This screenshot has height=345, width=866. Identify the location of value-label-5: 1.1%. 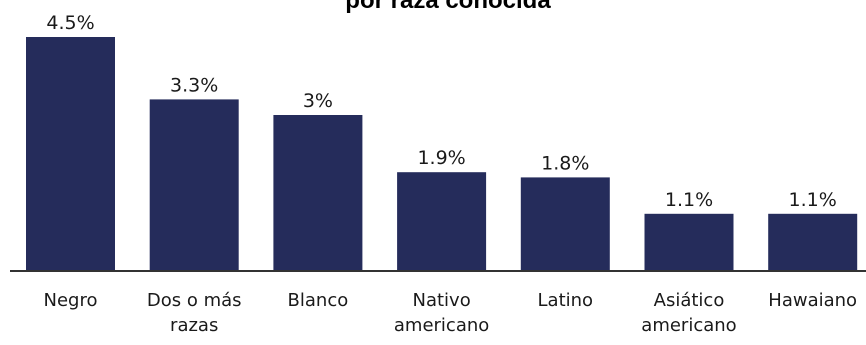
(689, 200).